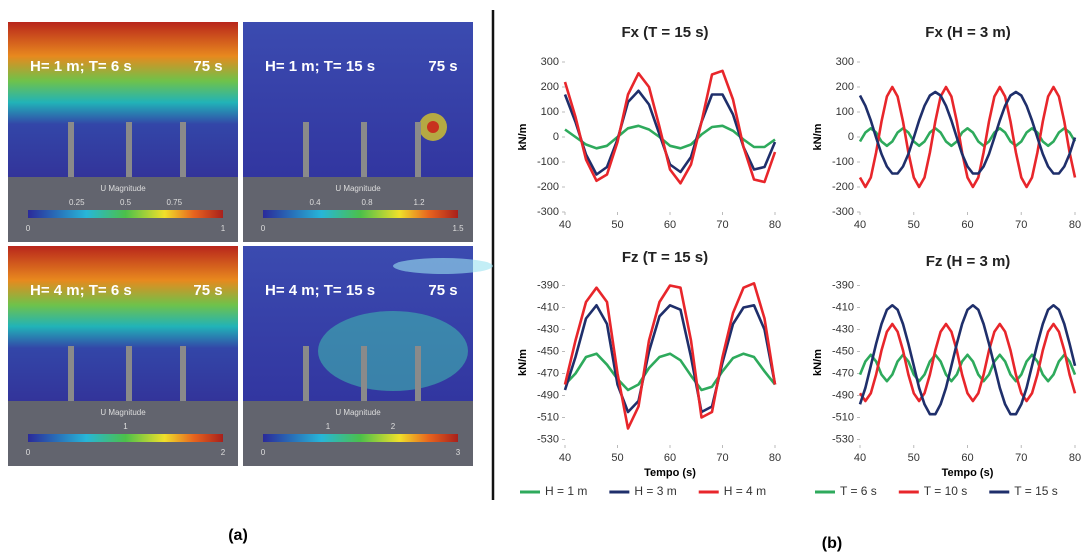 This screenshot has height=554, width=1085. What do you see at coordinates (358, 188) in the screenshot?
I see `colorbar-title: U Magnitude` at bounding box center [358, 188].